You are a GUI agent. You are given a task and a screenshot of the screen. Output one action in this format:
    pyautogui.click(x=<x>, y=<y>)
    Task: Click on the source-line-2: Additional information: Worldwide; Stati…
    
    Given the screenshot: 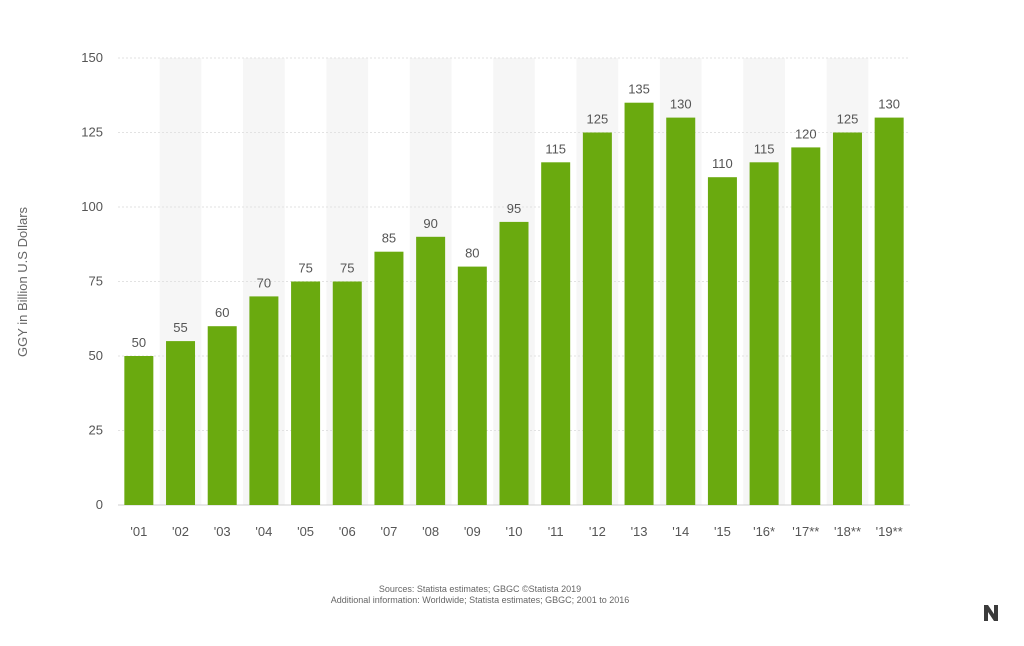 What is the action you would take?
    pyautogui.click(x=480, y=600)
    